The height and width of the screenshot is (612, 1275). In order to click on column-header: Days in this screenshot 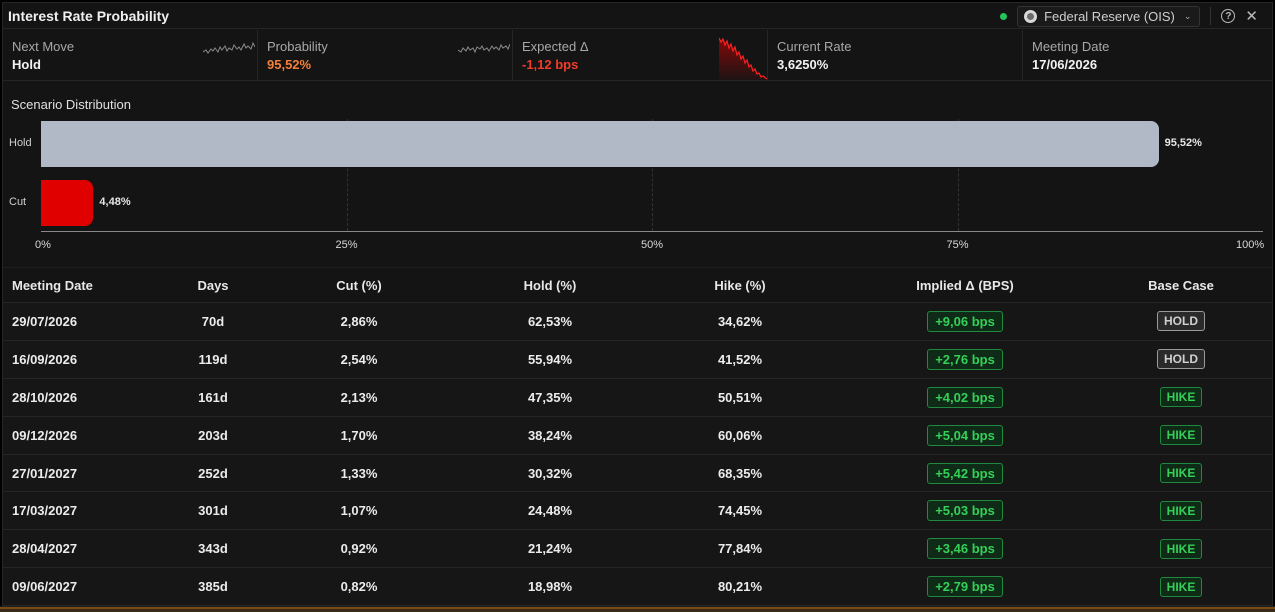, I will do `click(213, 285)`.